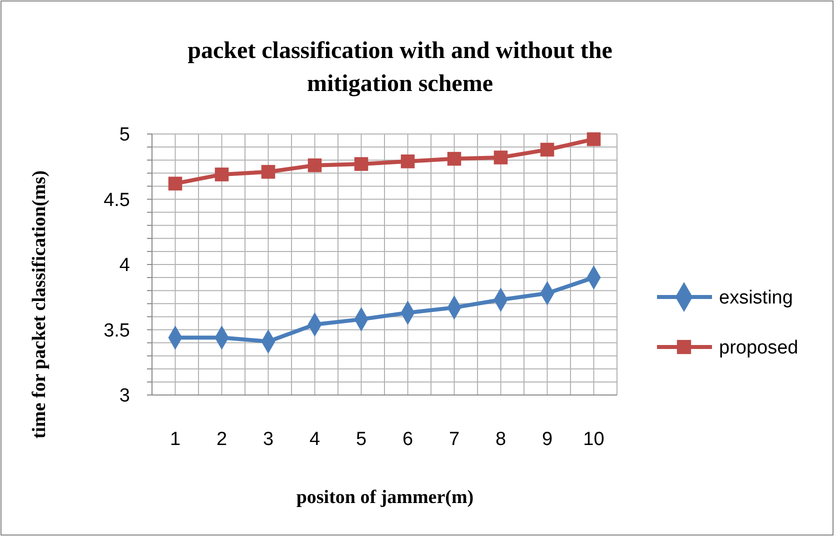 This screenshot has height=536, width=834. I want to click on x-tick-label: 6, so click(408, 439).